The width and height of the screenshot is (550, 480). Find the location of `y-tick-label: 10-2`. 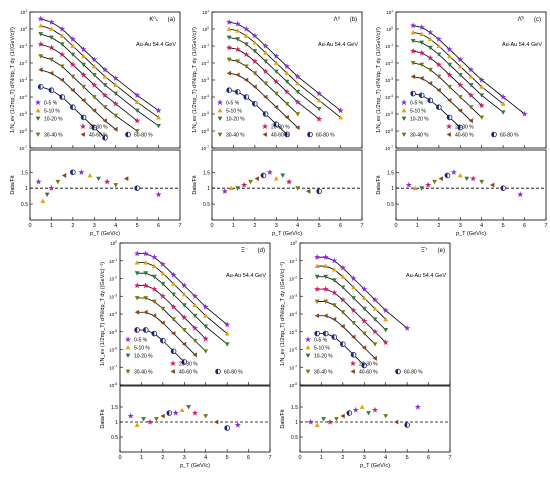

y-tick-label: 10-2 is located at coordinates (205, 63).